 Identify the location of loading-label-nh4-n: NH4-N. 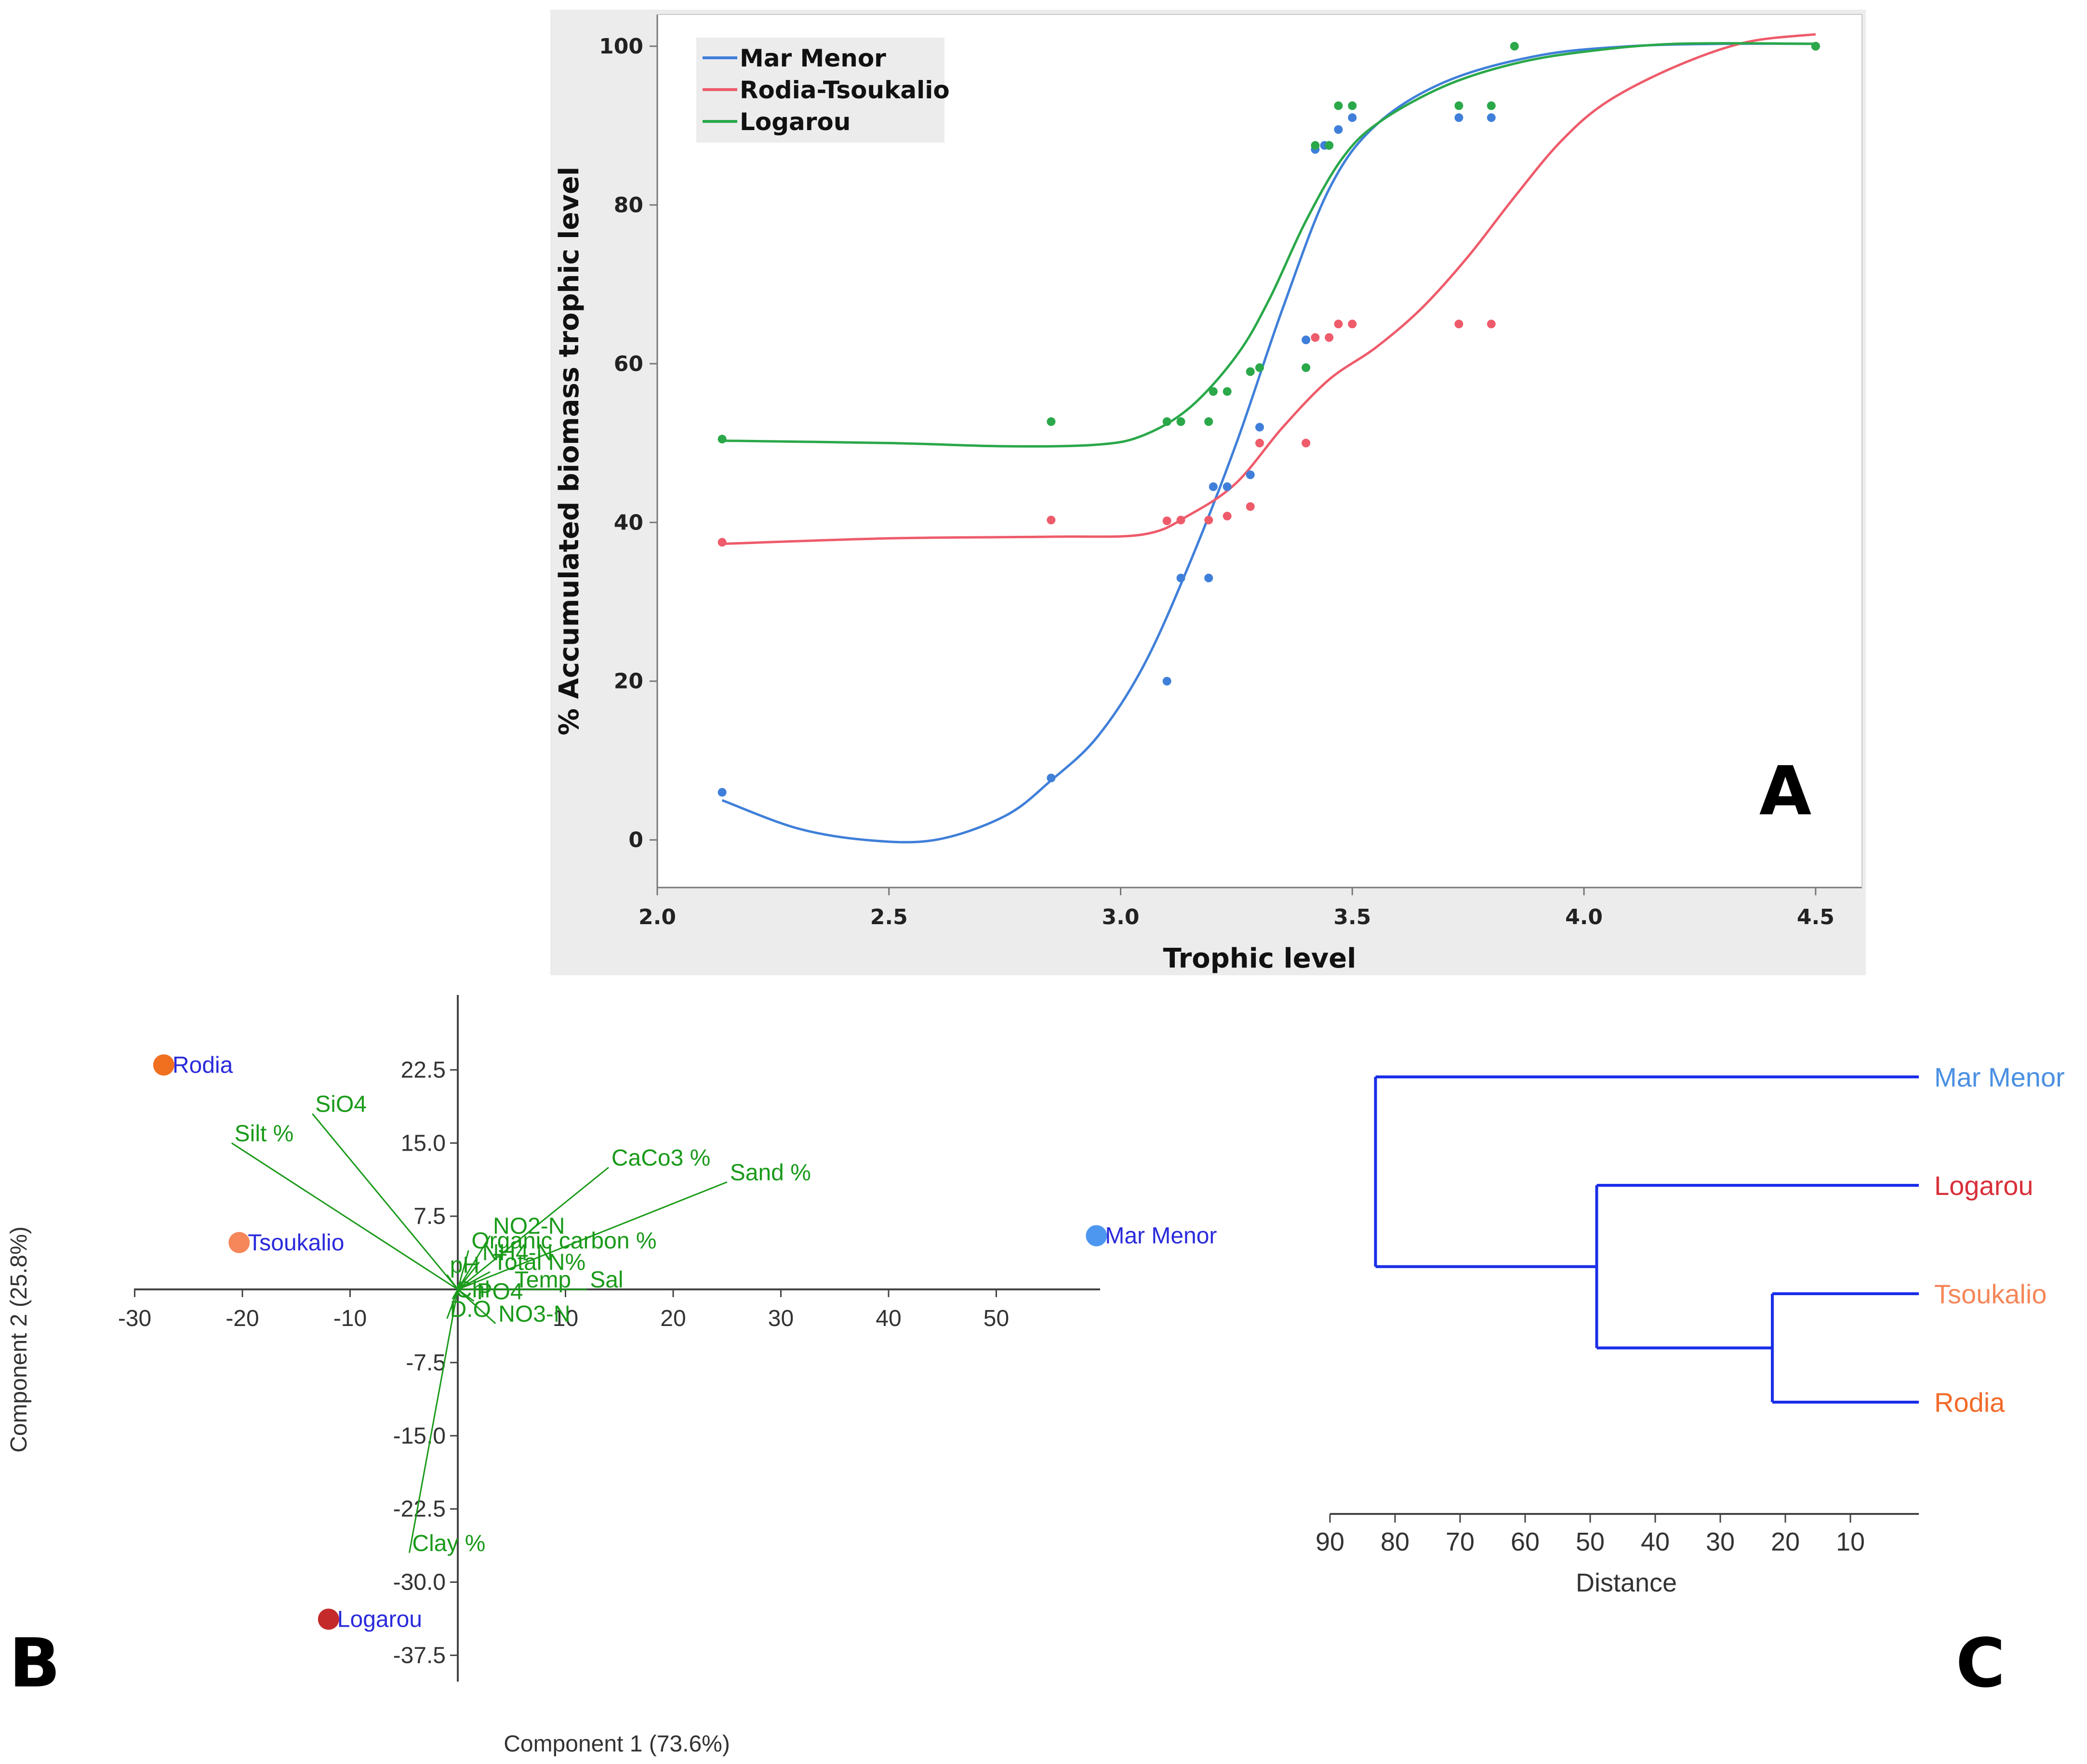
(517, 1252).